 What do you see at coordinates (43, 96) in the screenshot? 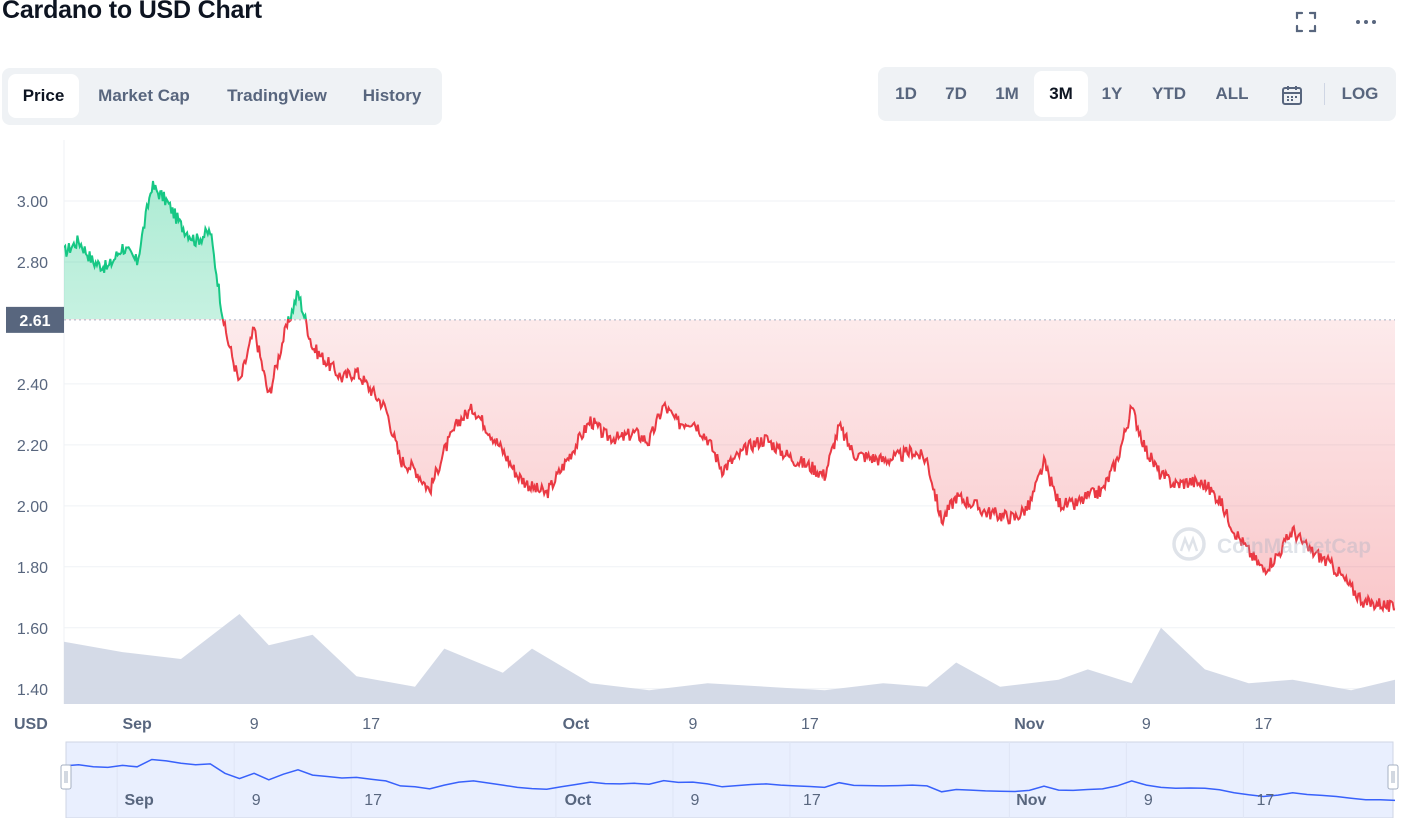
I see `tab-price: Price` at bounding box center [43, 96].